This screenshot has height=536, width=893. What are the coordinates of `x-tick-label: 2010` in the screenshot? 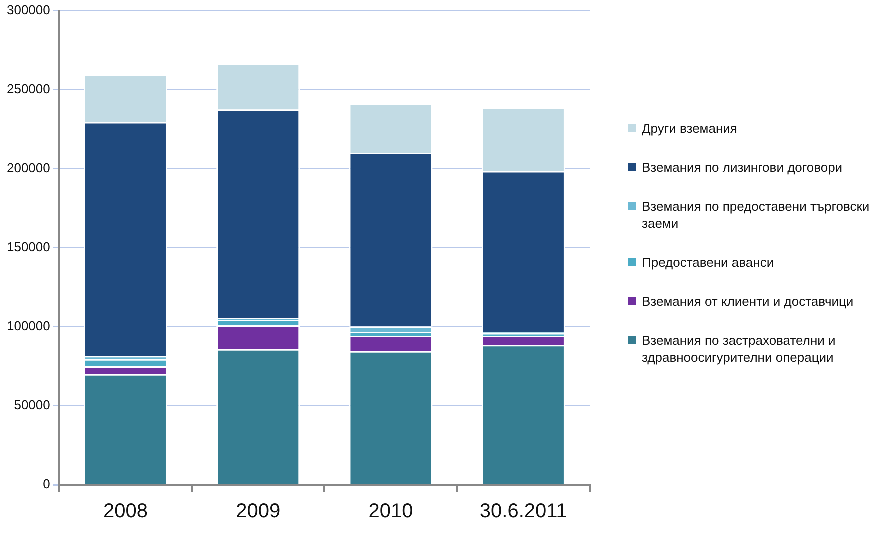 It's located at (391, 511).